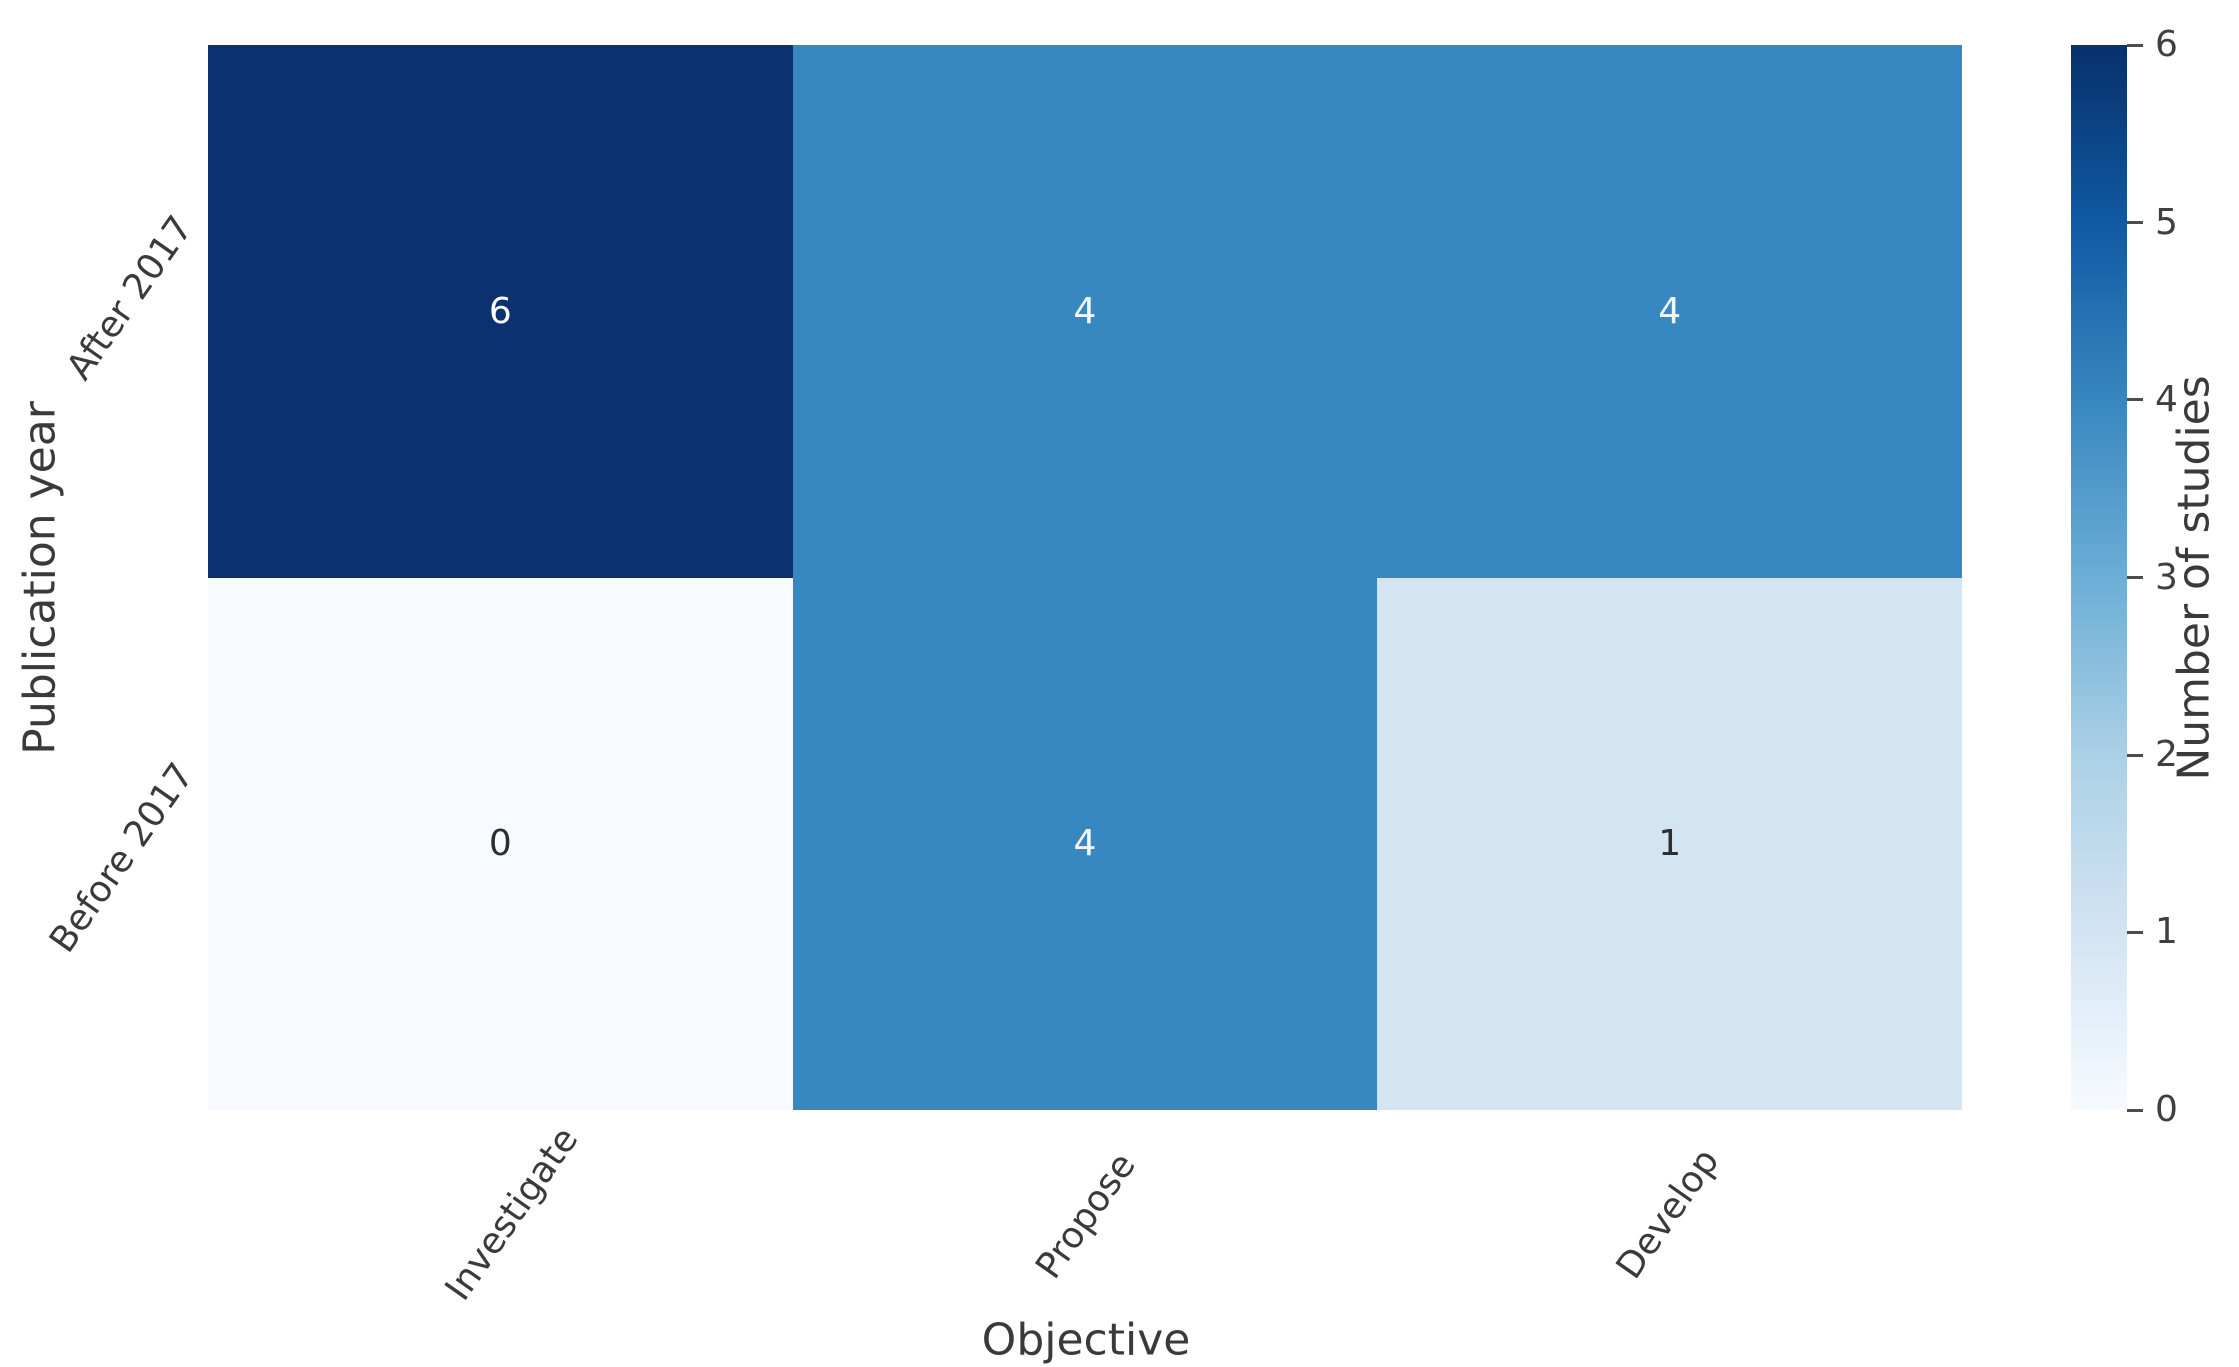  I want to click on heatmap-cell-after-2017-propose: 4, so click(1085, 311).